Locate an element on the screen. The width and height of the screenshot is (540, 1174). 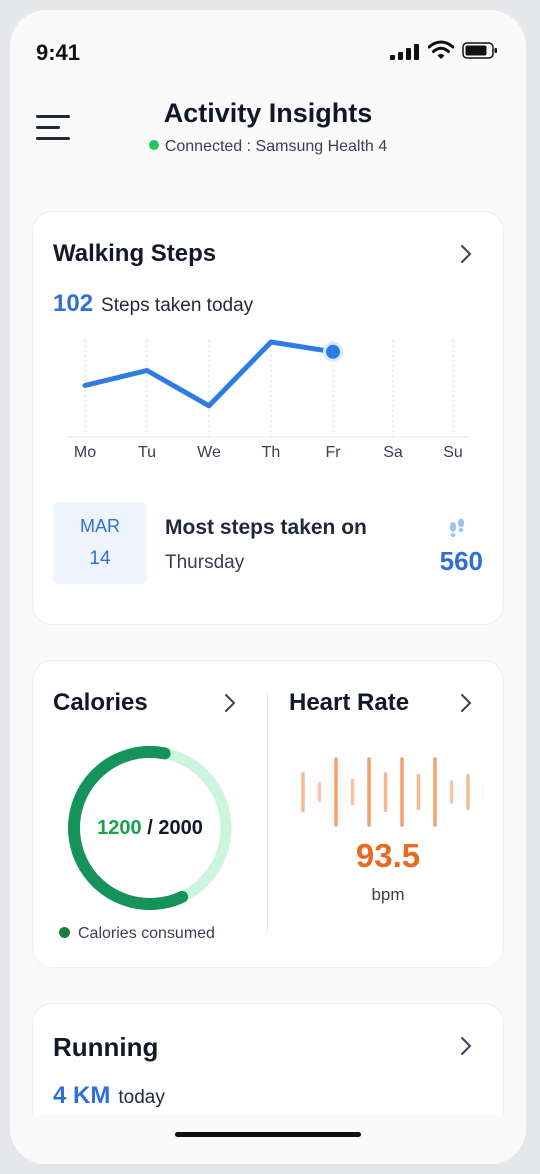
best-day-steps: 560 is located at coordinates (461, 561).